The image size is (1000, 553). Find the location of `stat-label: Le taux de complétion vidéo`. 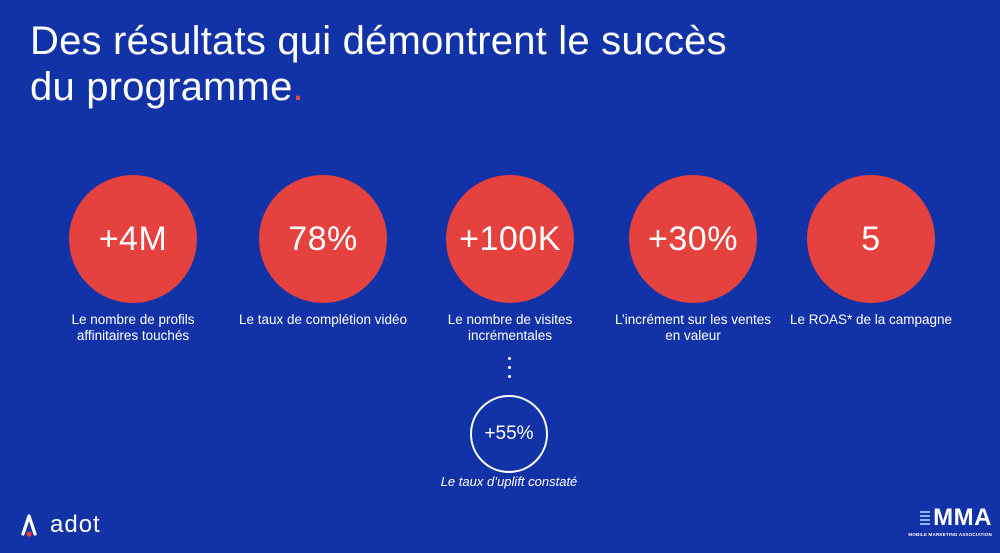

stat-label: Le taux de complétion vidéo is located at coordinates (323, 319).